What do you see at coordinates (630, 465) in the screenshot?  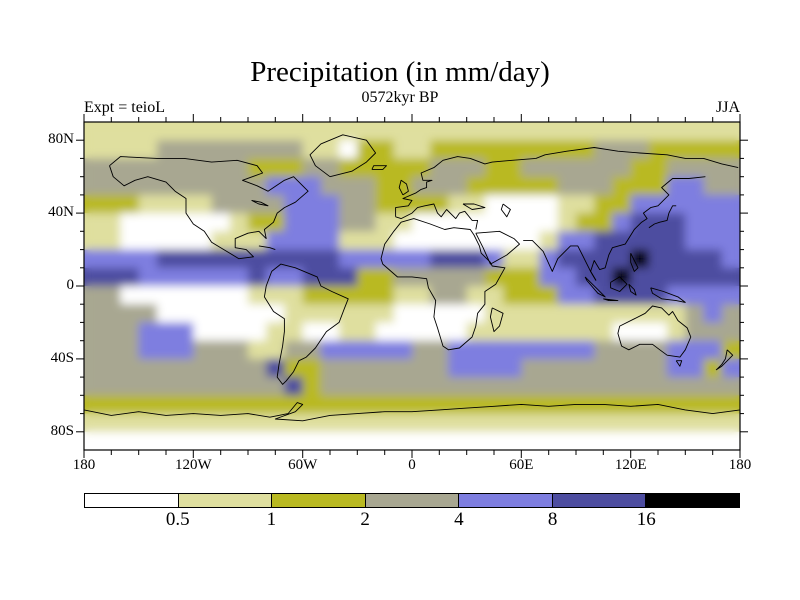 I see `x-tick-label: 120E` at bounding box center [630, 465].